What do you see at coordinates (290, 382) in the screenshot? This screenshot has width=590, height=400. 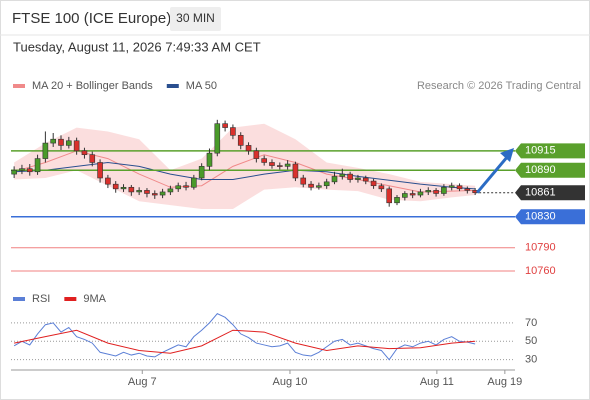 I see `x-tick-label: Aug 10` at bounding box center [290, 382].